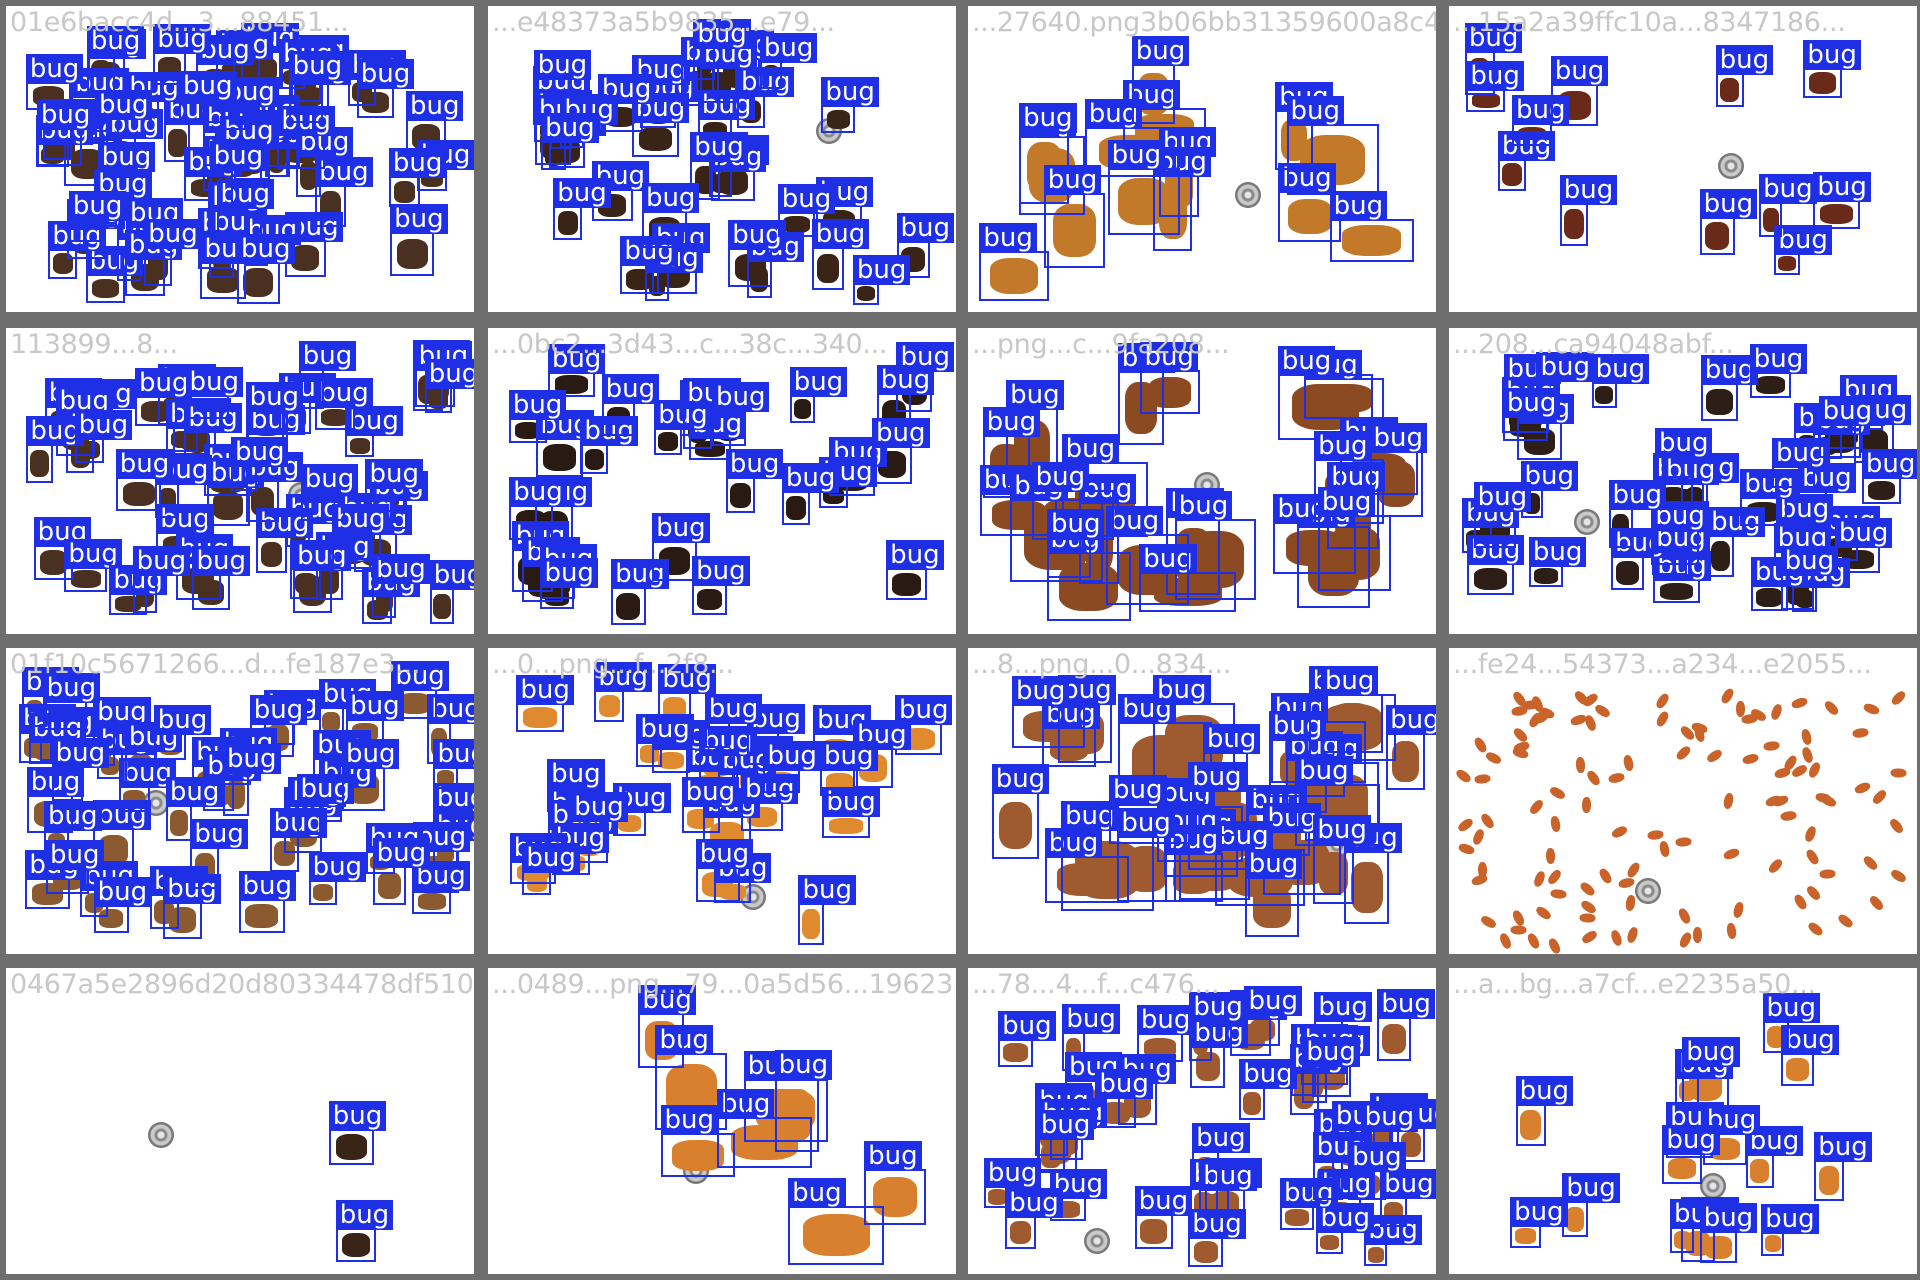 The height and width of the screenshot is (1280, 1920). Describe the element at coordinates (1247, 195) in the screenshot. I see `reference-coin` at that location.